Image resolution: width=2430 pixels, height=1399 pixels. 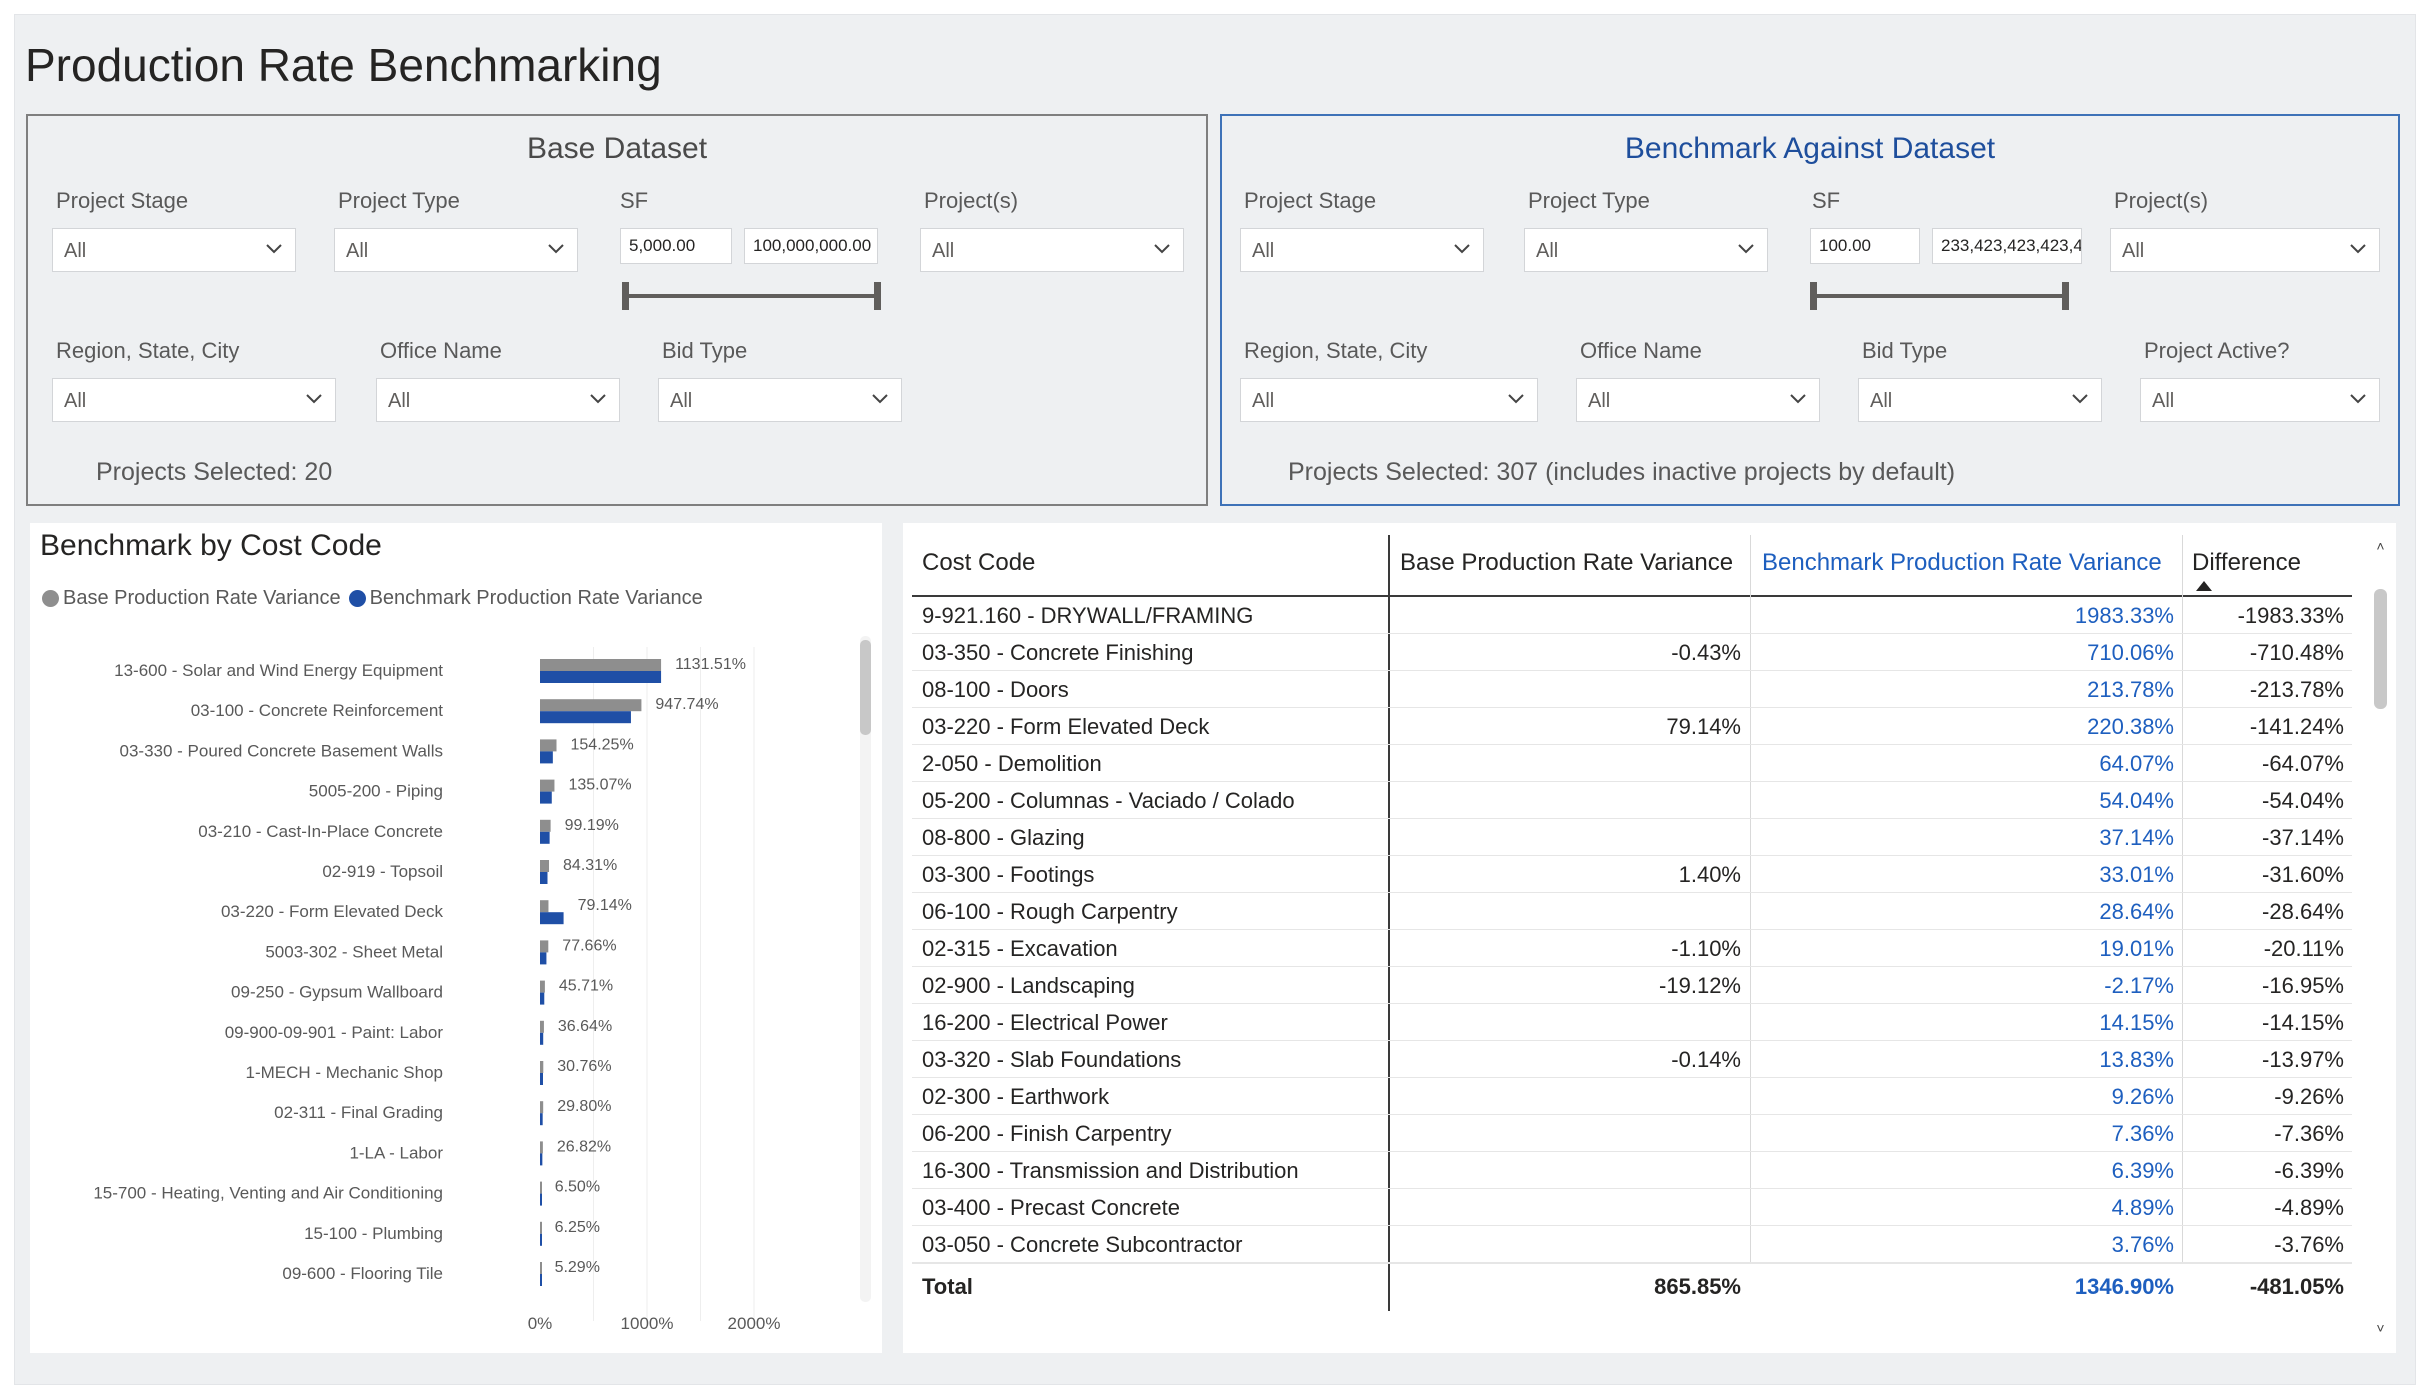 I want to click on cell-difference: -3.76%, so click(x=2309, y=1244).